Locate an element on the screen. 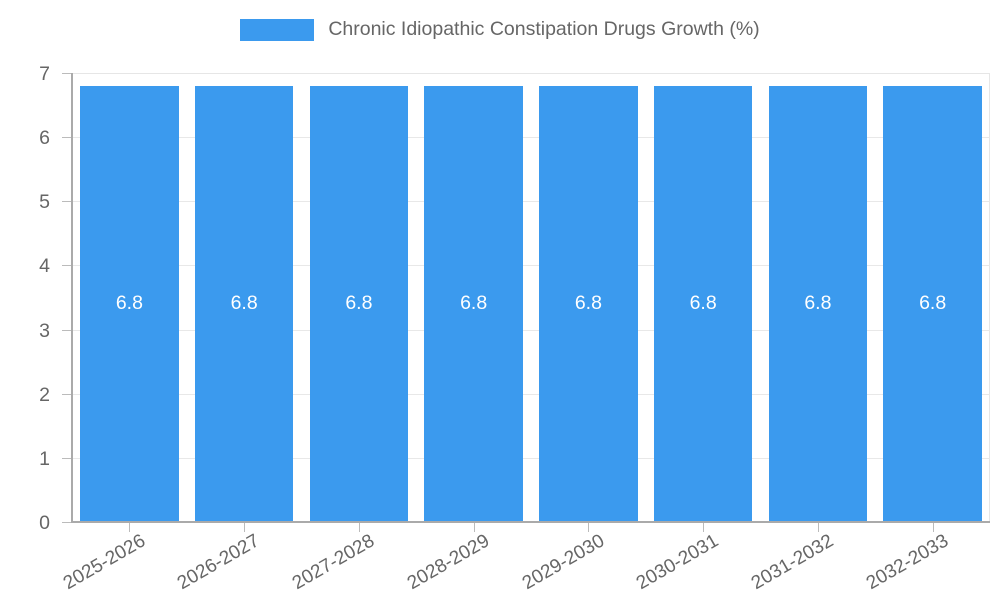  x-tick-label: 2032-2033 is located at coordinates (907, 562).